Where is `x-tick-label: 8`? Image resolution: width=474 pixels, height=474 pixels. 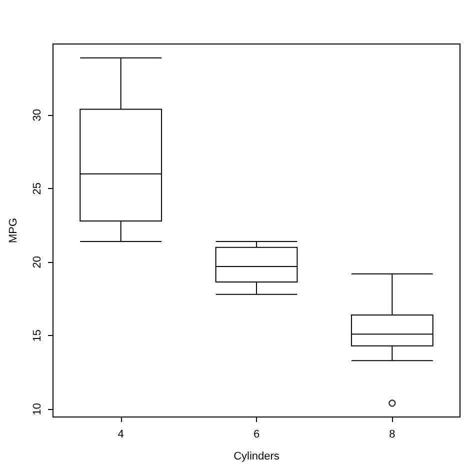 x-tick-label: 8 is located at coordinates (392, 434).